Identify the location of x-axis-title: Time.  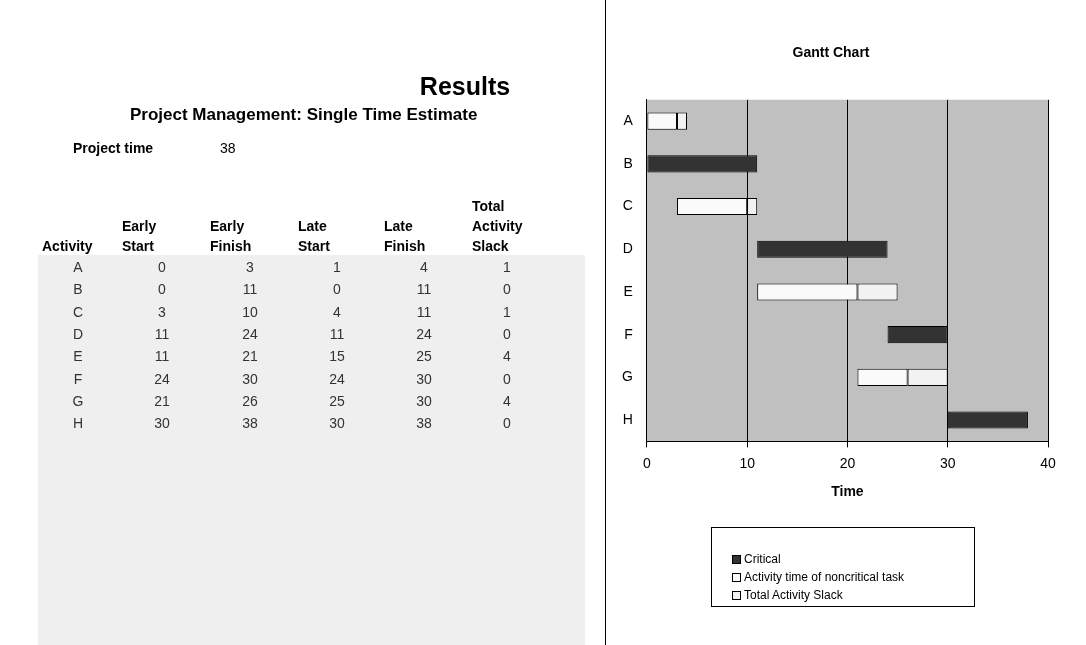
(847, 491).